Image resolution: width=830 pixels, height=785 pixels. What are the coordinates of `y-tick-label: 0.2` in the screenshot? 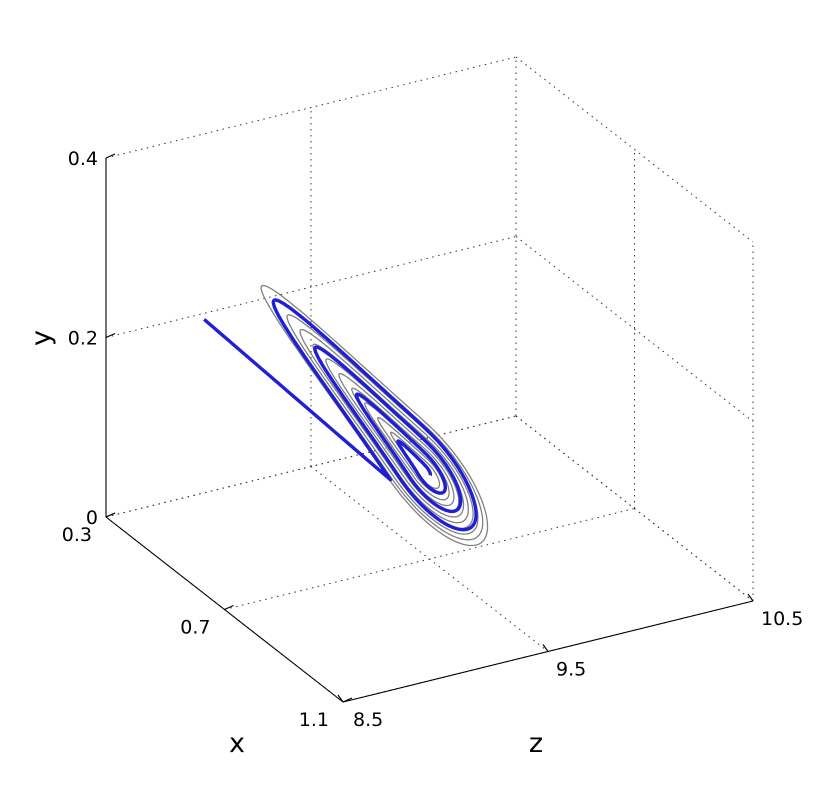 It's located at (83, 339).